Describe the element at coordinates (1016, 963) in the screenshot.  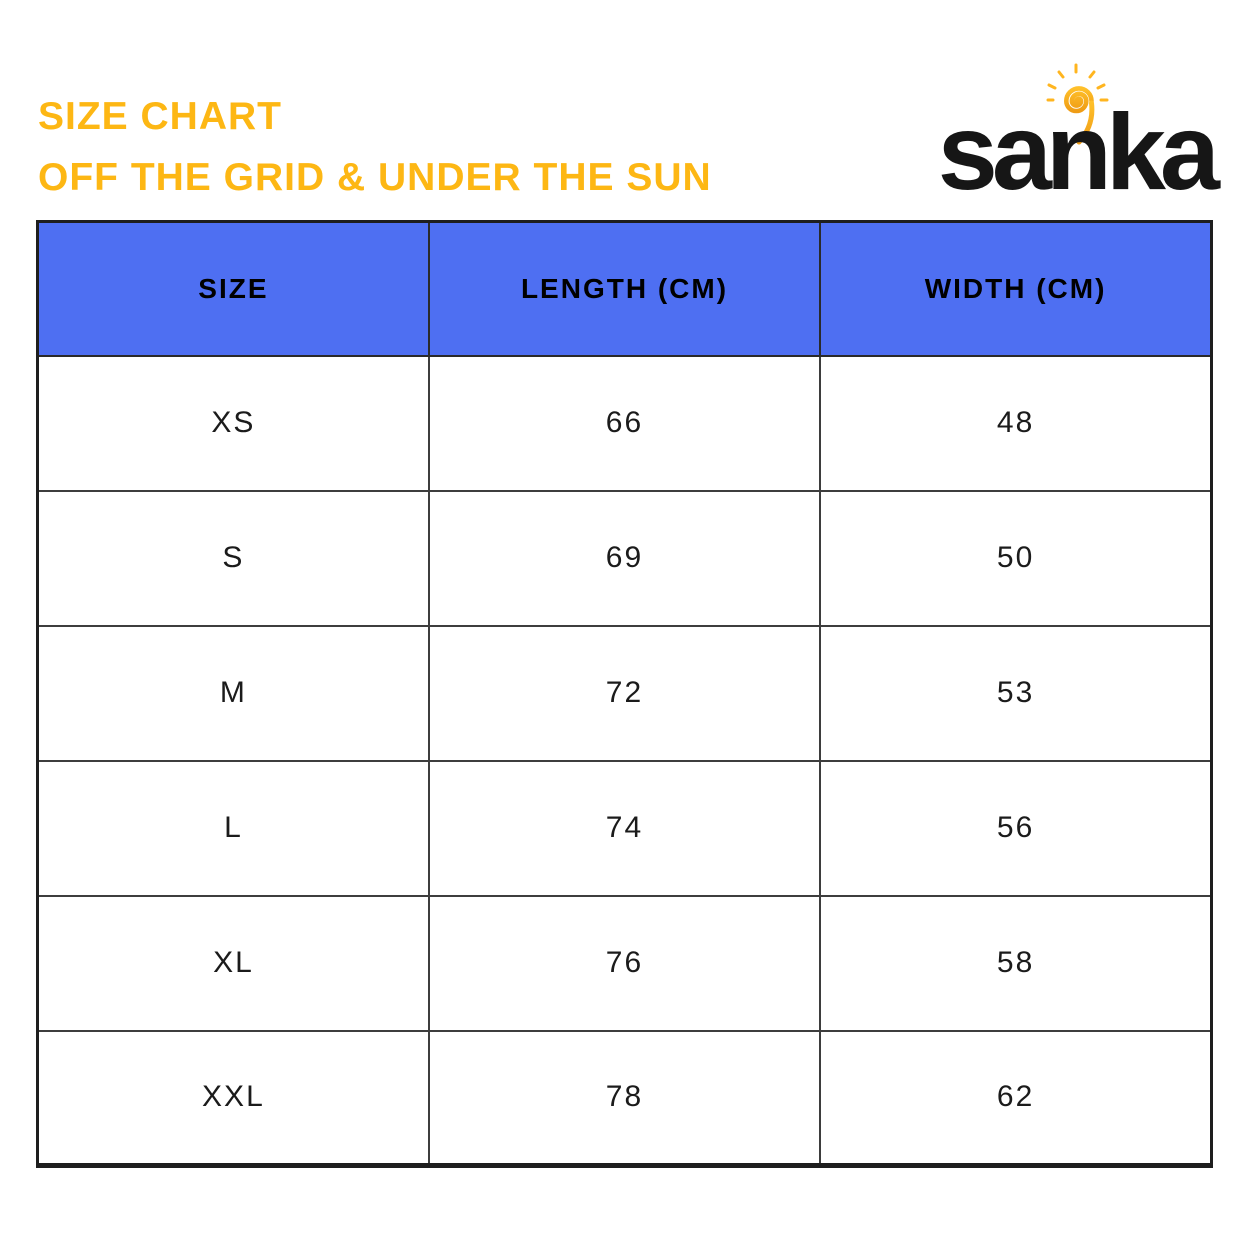
I see `width-cell: 58` at that location.